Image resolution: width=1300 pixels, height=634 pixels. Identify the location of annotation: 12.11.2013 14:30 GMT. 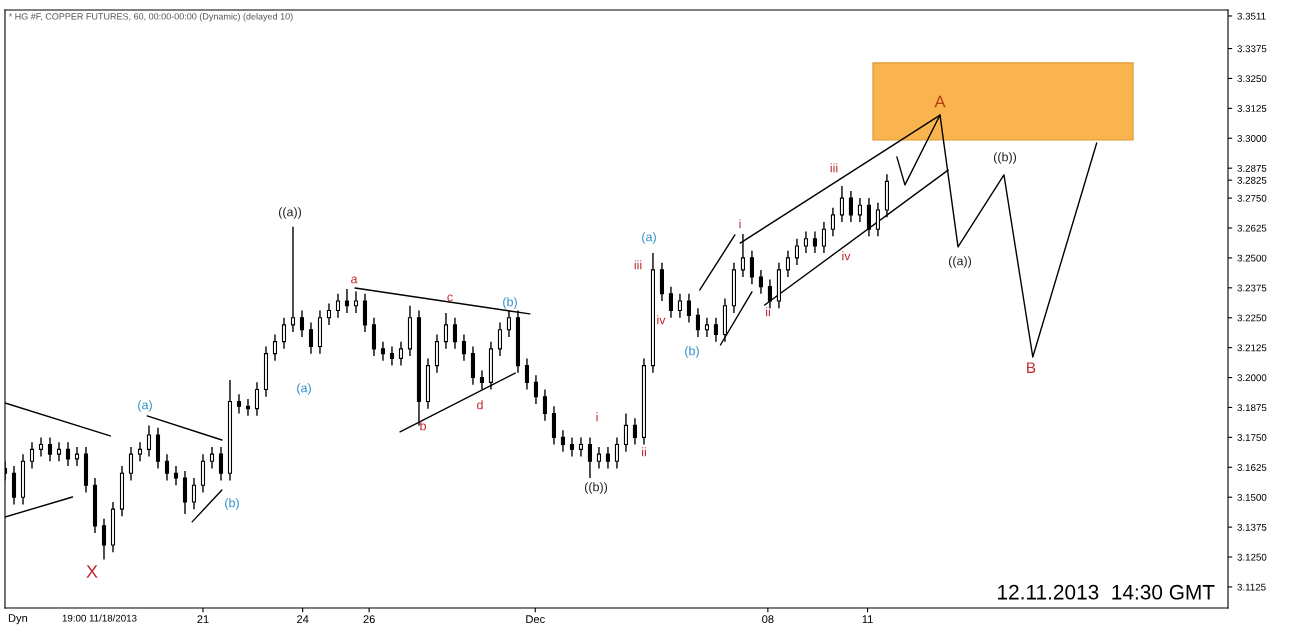
(1106, 592).